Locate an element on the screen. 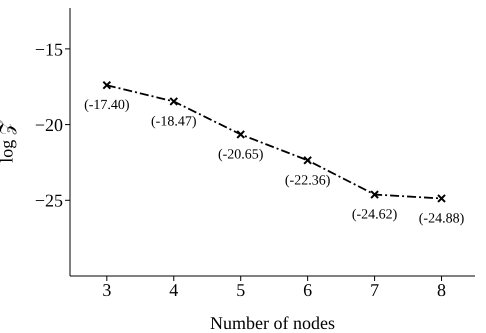  y-axis-title: log 𝒵 is located at coordinates (8, 141).